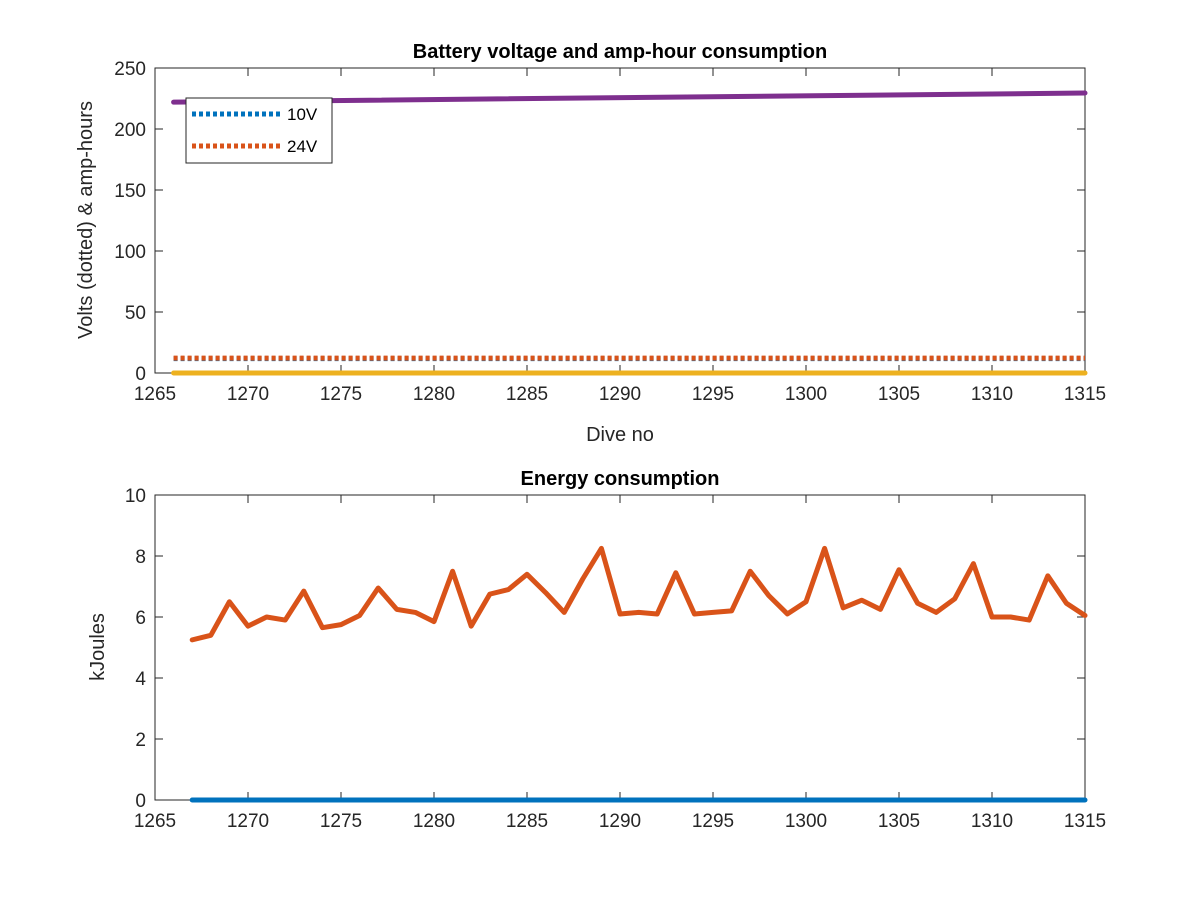 Image resolution: width=1200 pixels, height=900 pixels. I want to click on y-axis-label: Volts (dotted) & amp-hours, so click(86, 220).